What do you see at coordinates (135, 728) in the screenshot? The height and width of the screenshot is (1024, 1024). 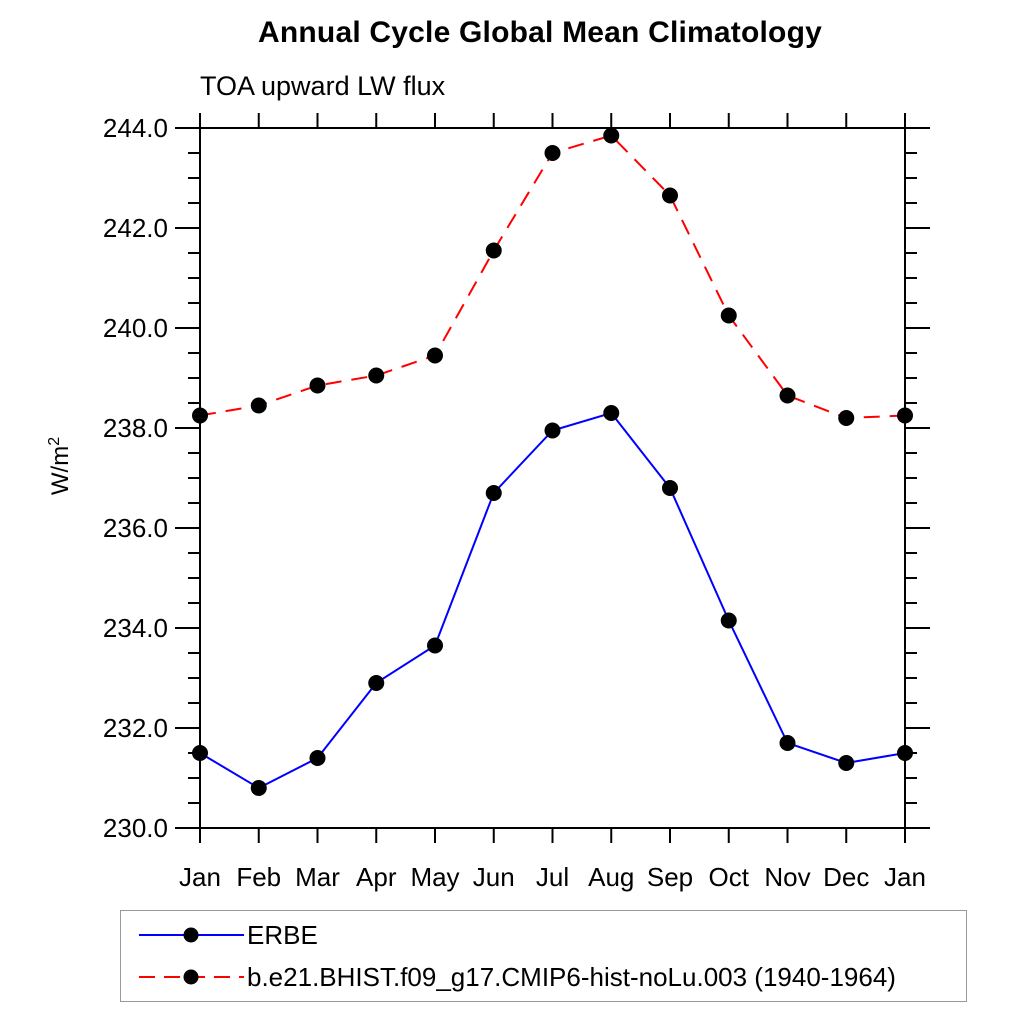 I see `y-axis-tick-label: 232.0` at bounding box center [135, 728].